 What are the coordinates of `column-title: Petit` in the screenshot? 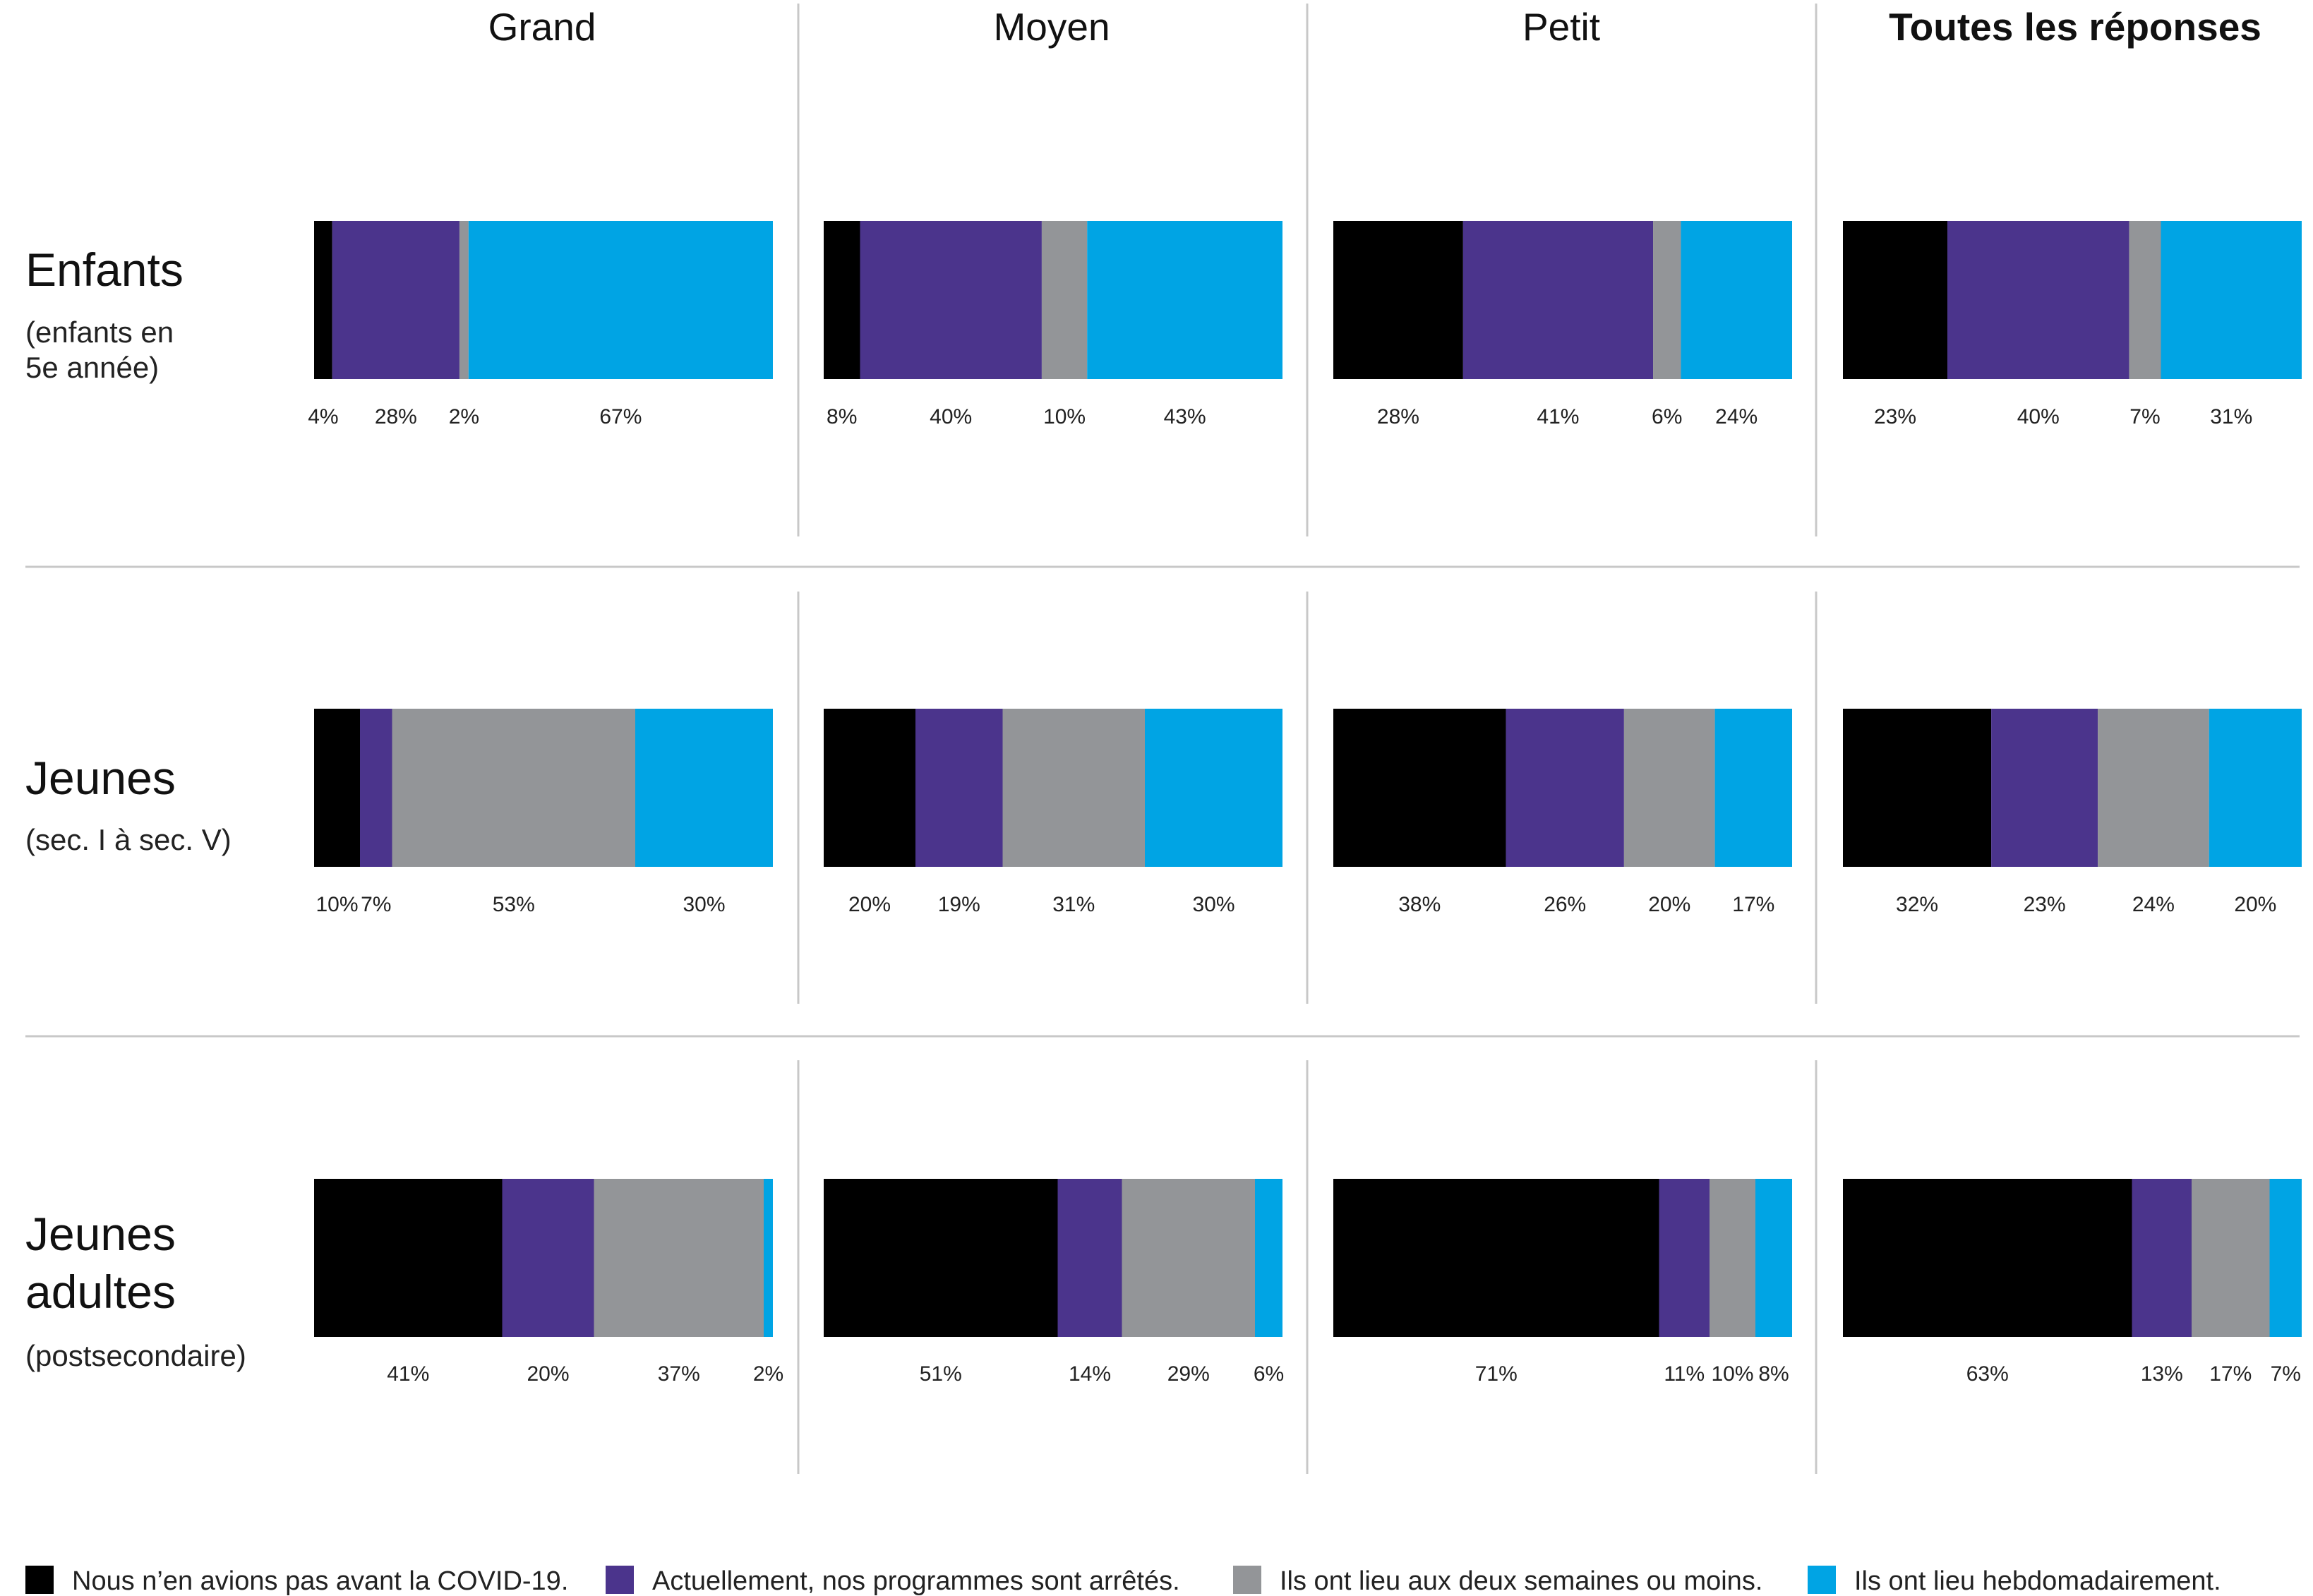 It's located at (1561, 27).